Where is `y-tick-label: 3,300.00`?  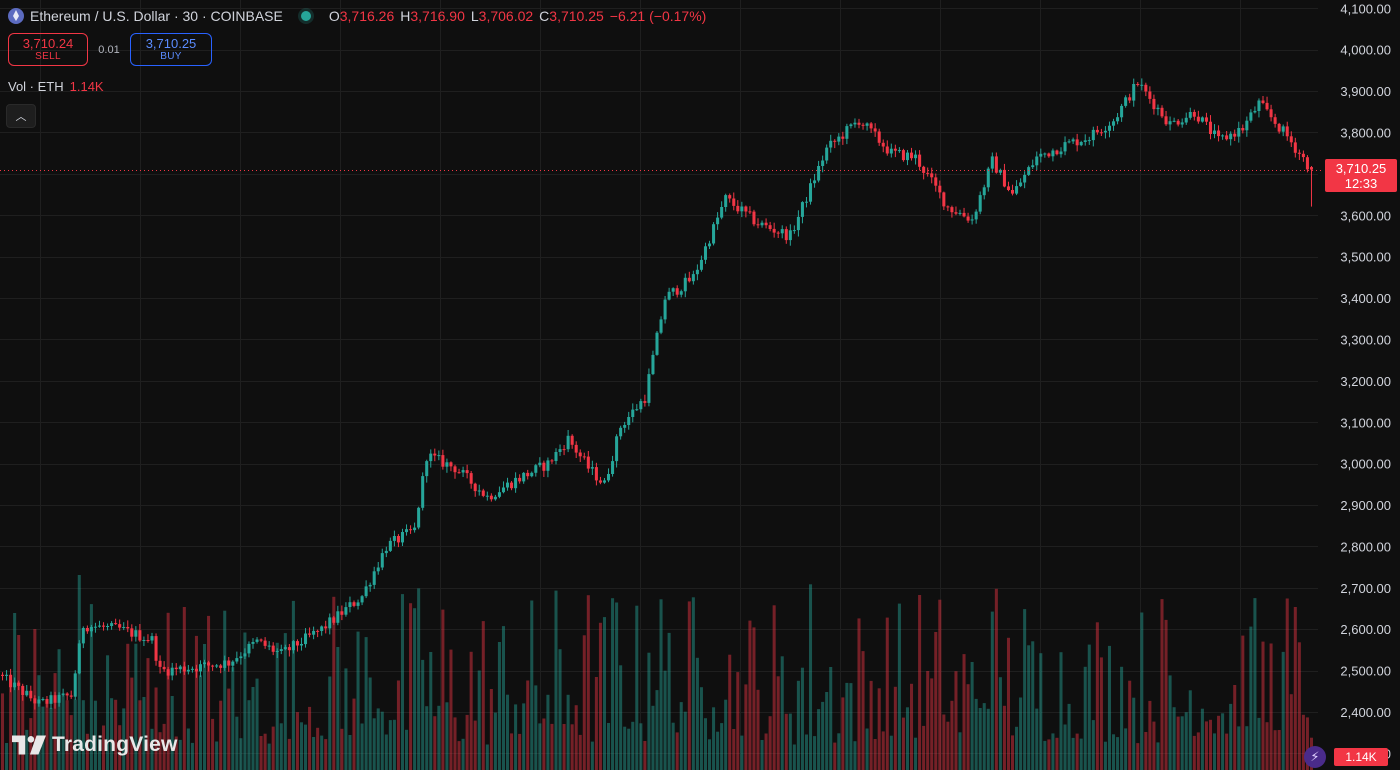 y-tick-label: 3,300.00 is located at coordinates (1365, 339).